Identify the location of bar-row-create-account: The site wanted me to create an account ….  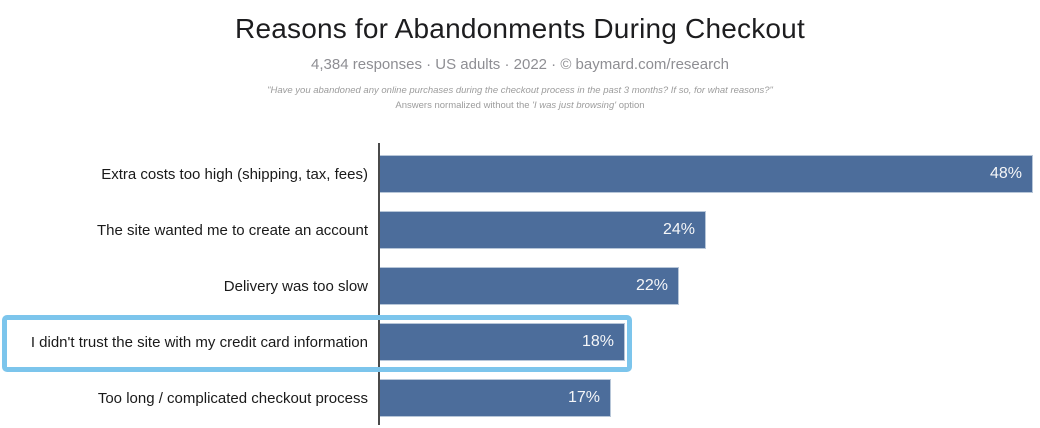
(520, 230).